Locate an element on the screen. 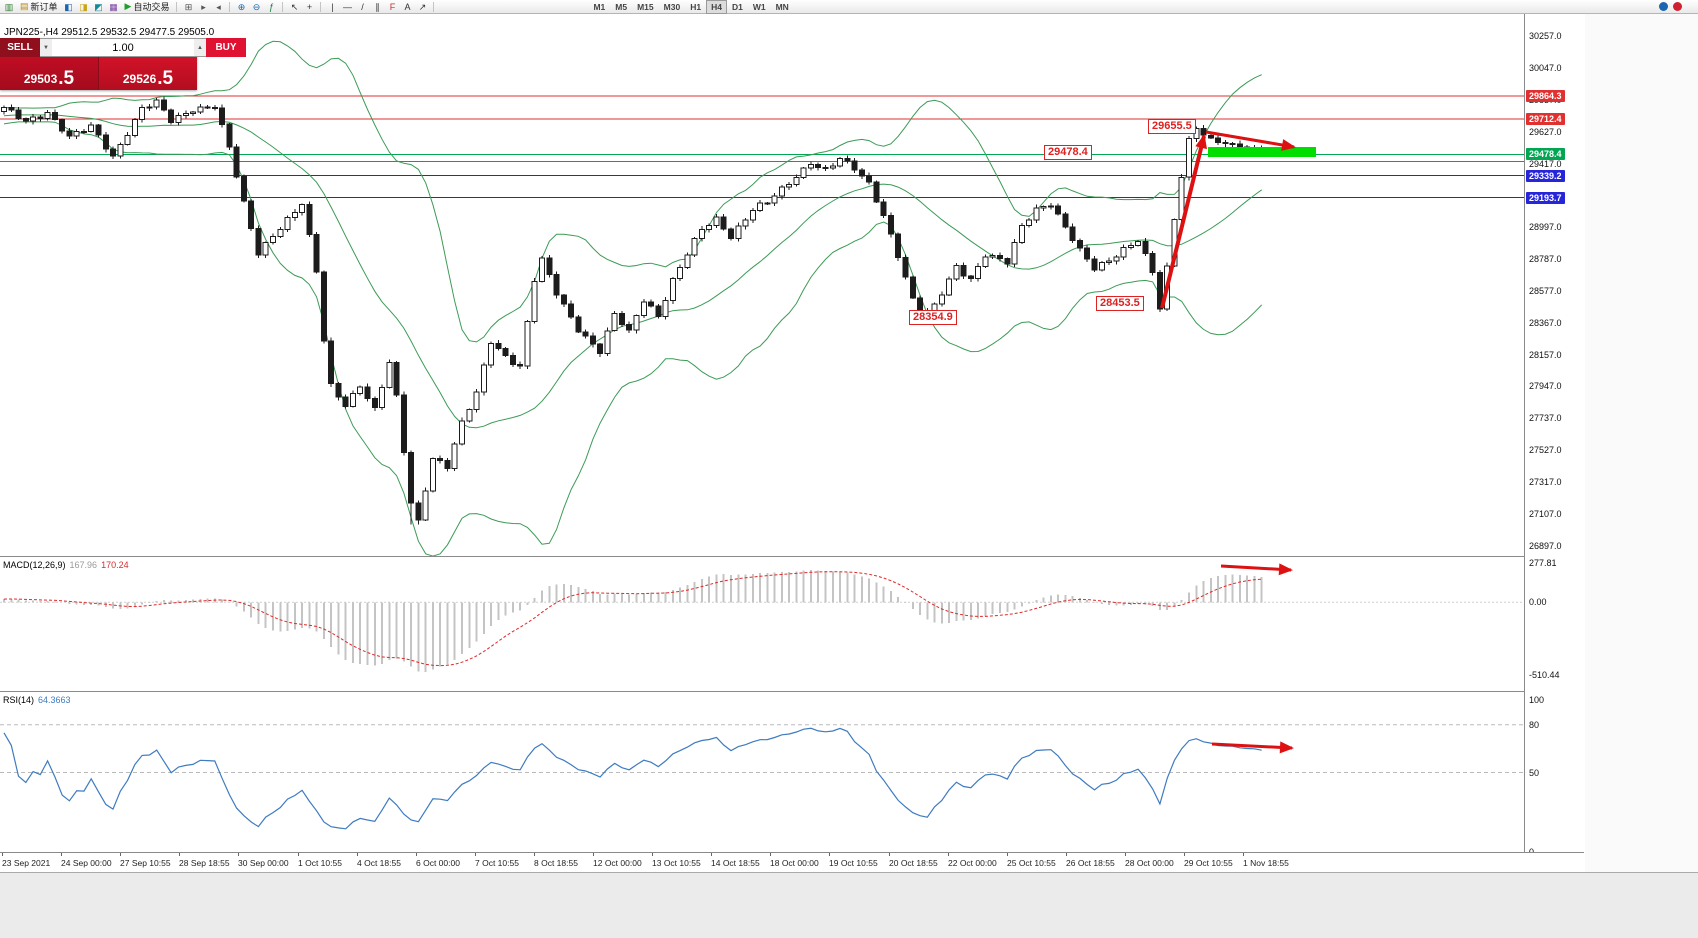  price-tick: 29417.0 is located at coordinates (1545, 164).